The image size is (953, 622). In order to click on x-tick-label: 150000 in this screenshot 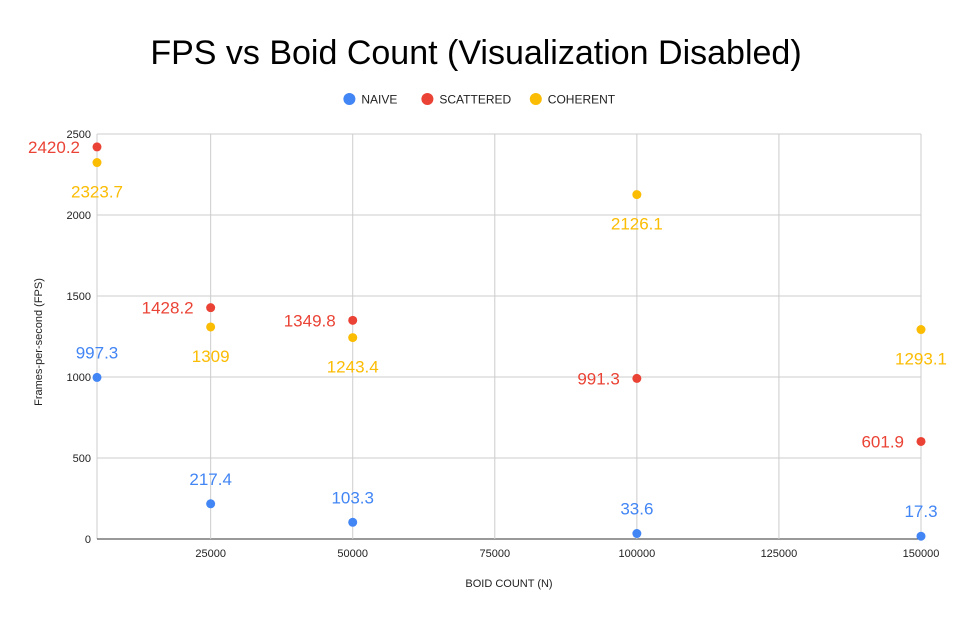, I will do `click(921, 554)`.